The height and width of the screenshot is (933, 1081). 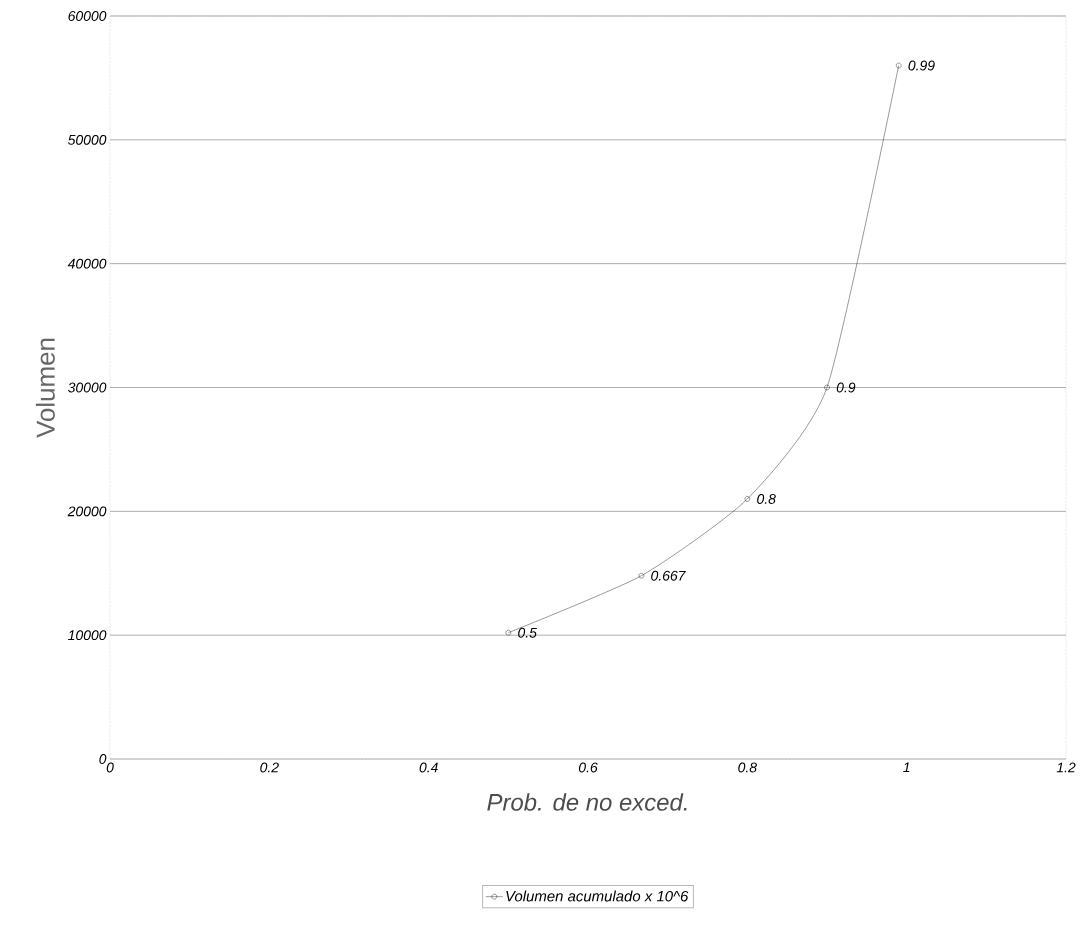 What do you see at coordinates (587, 802) in the screenshot?
I see `x-axis-title: Prob. de no exced.` at bounding box center [587, 802].